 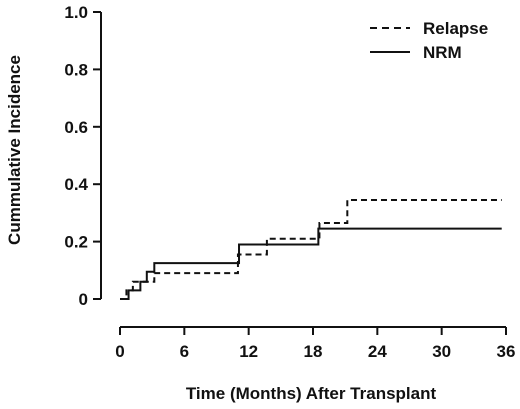 What do you see at coordinates (76, 242) in the screenshot?
I see `y-tick-label: 0.2` at bounding box center [76, 242].